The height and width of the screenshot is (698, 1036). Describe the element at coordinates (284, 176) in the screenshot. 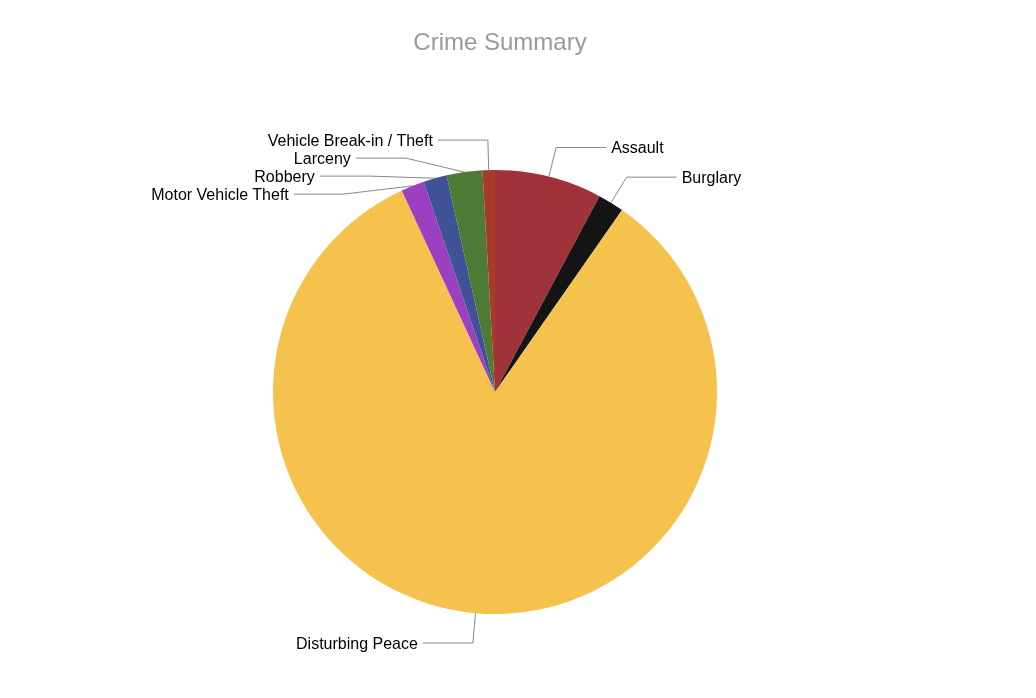

I see `slice-label: Robbery` at that location.